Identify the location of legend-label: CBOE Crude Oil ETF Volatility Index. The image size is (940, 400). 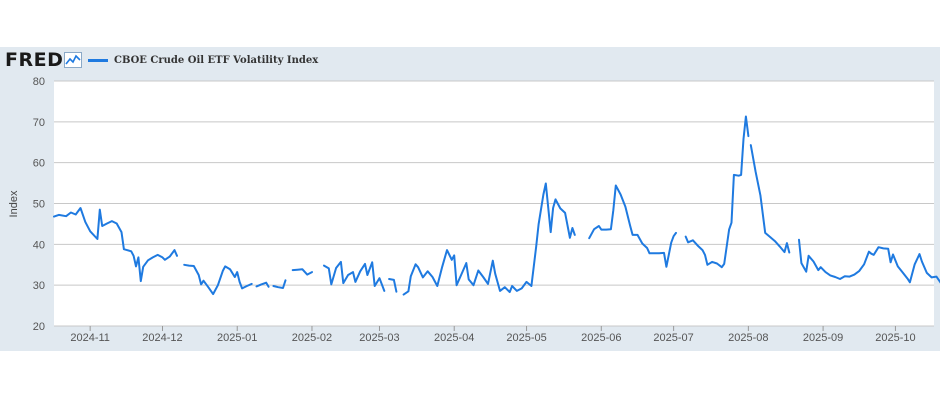
(216, 60).